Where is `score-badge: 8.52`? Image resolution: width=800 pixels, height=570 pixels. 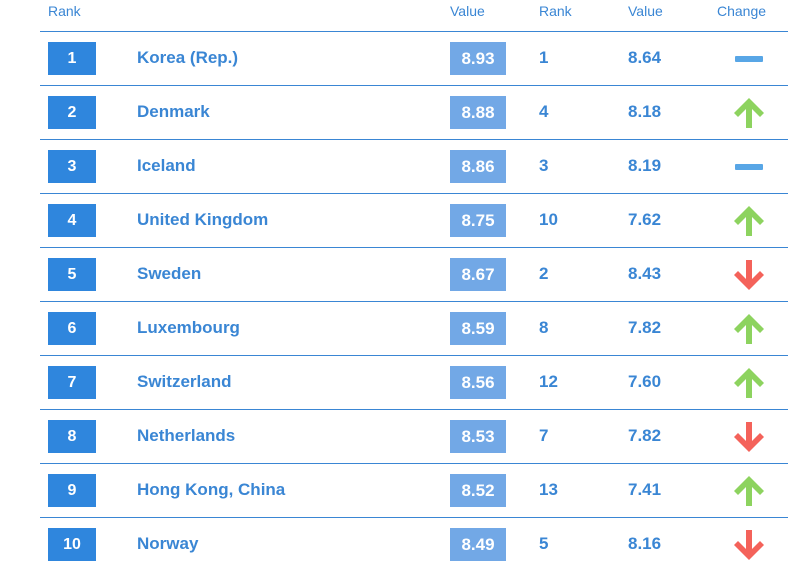 score-badge: 8.52 is located at coordinates (478, 490).